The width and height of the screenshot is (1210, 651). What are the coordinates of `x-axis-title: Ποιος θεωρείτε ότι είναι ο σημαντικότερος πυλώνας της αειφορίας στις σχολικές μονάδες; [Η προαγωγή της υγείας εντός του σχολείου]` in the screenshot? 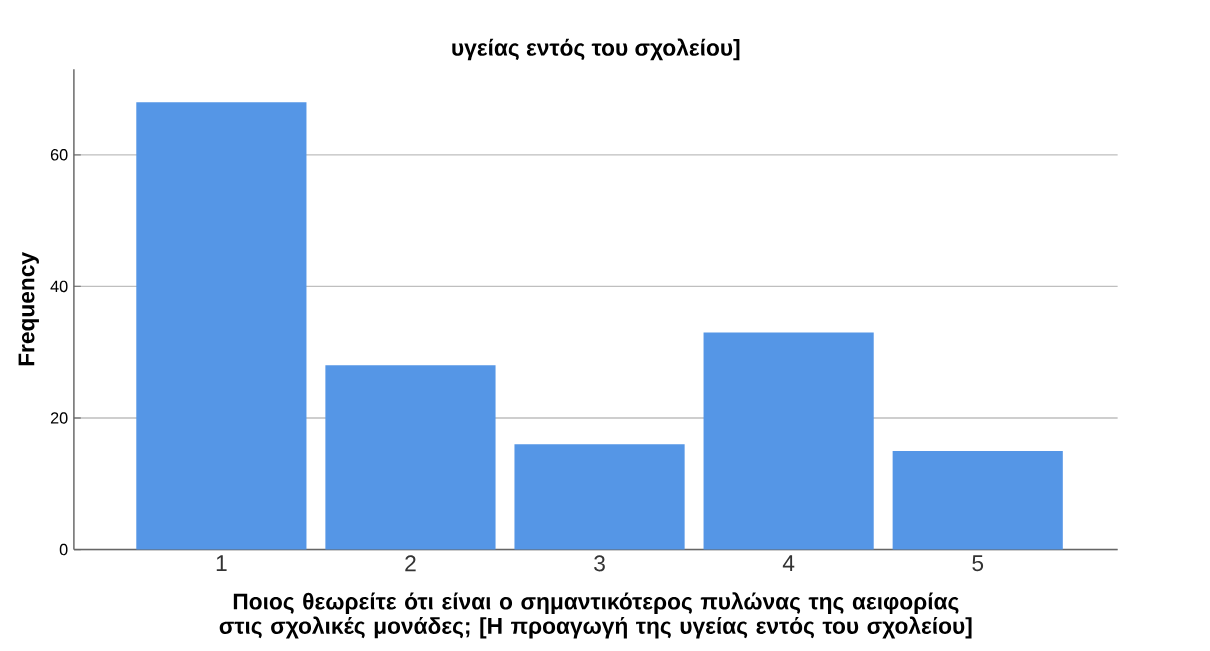 It's located at (595, 615).